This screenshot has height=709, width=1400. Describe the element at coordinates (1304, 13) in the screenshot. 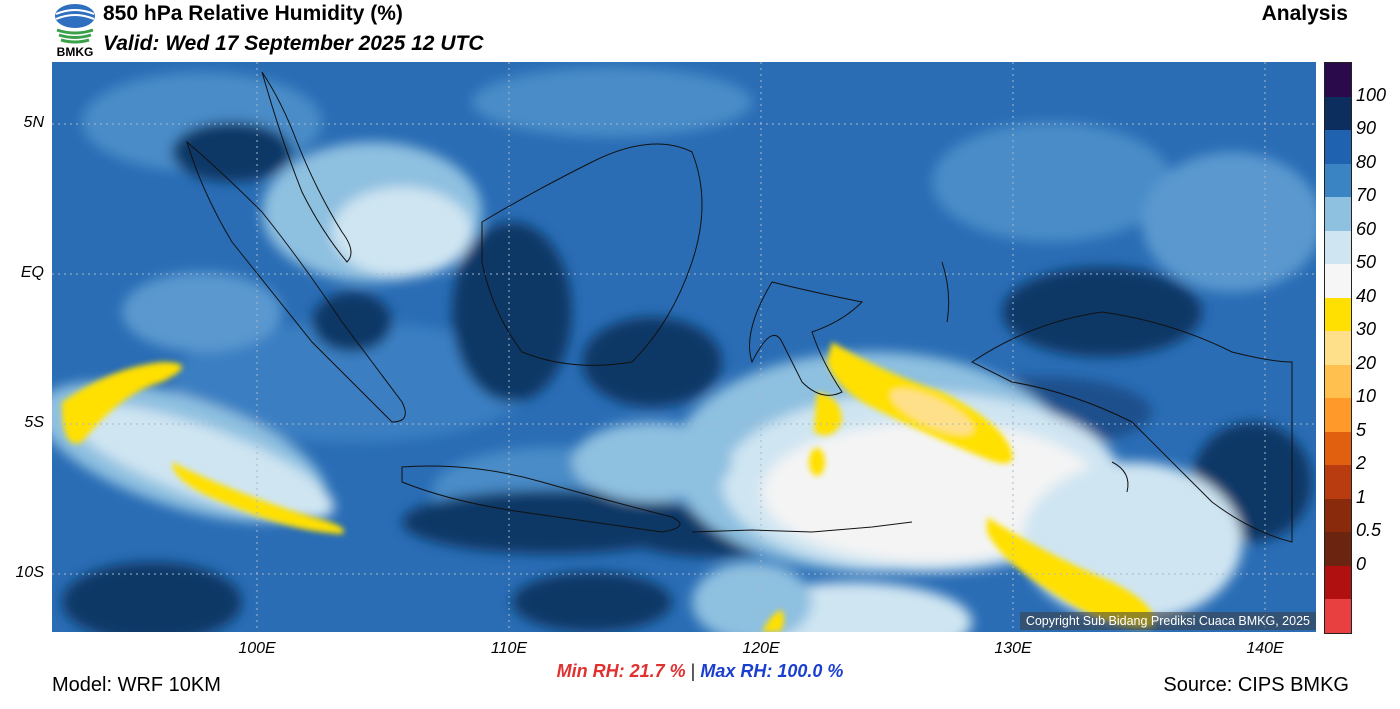

I see `analysis-label: Analysis` at that location.